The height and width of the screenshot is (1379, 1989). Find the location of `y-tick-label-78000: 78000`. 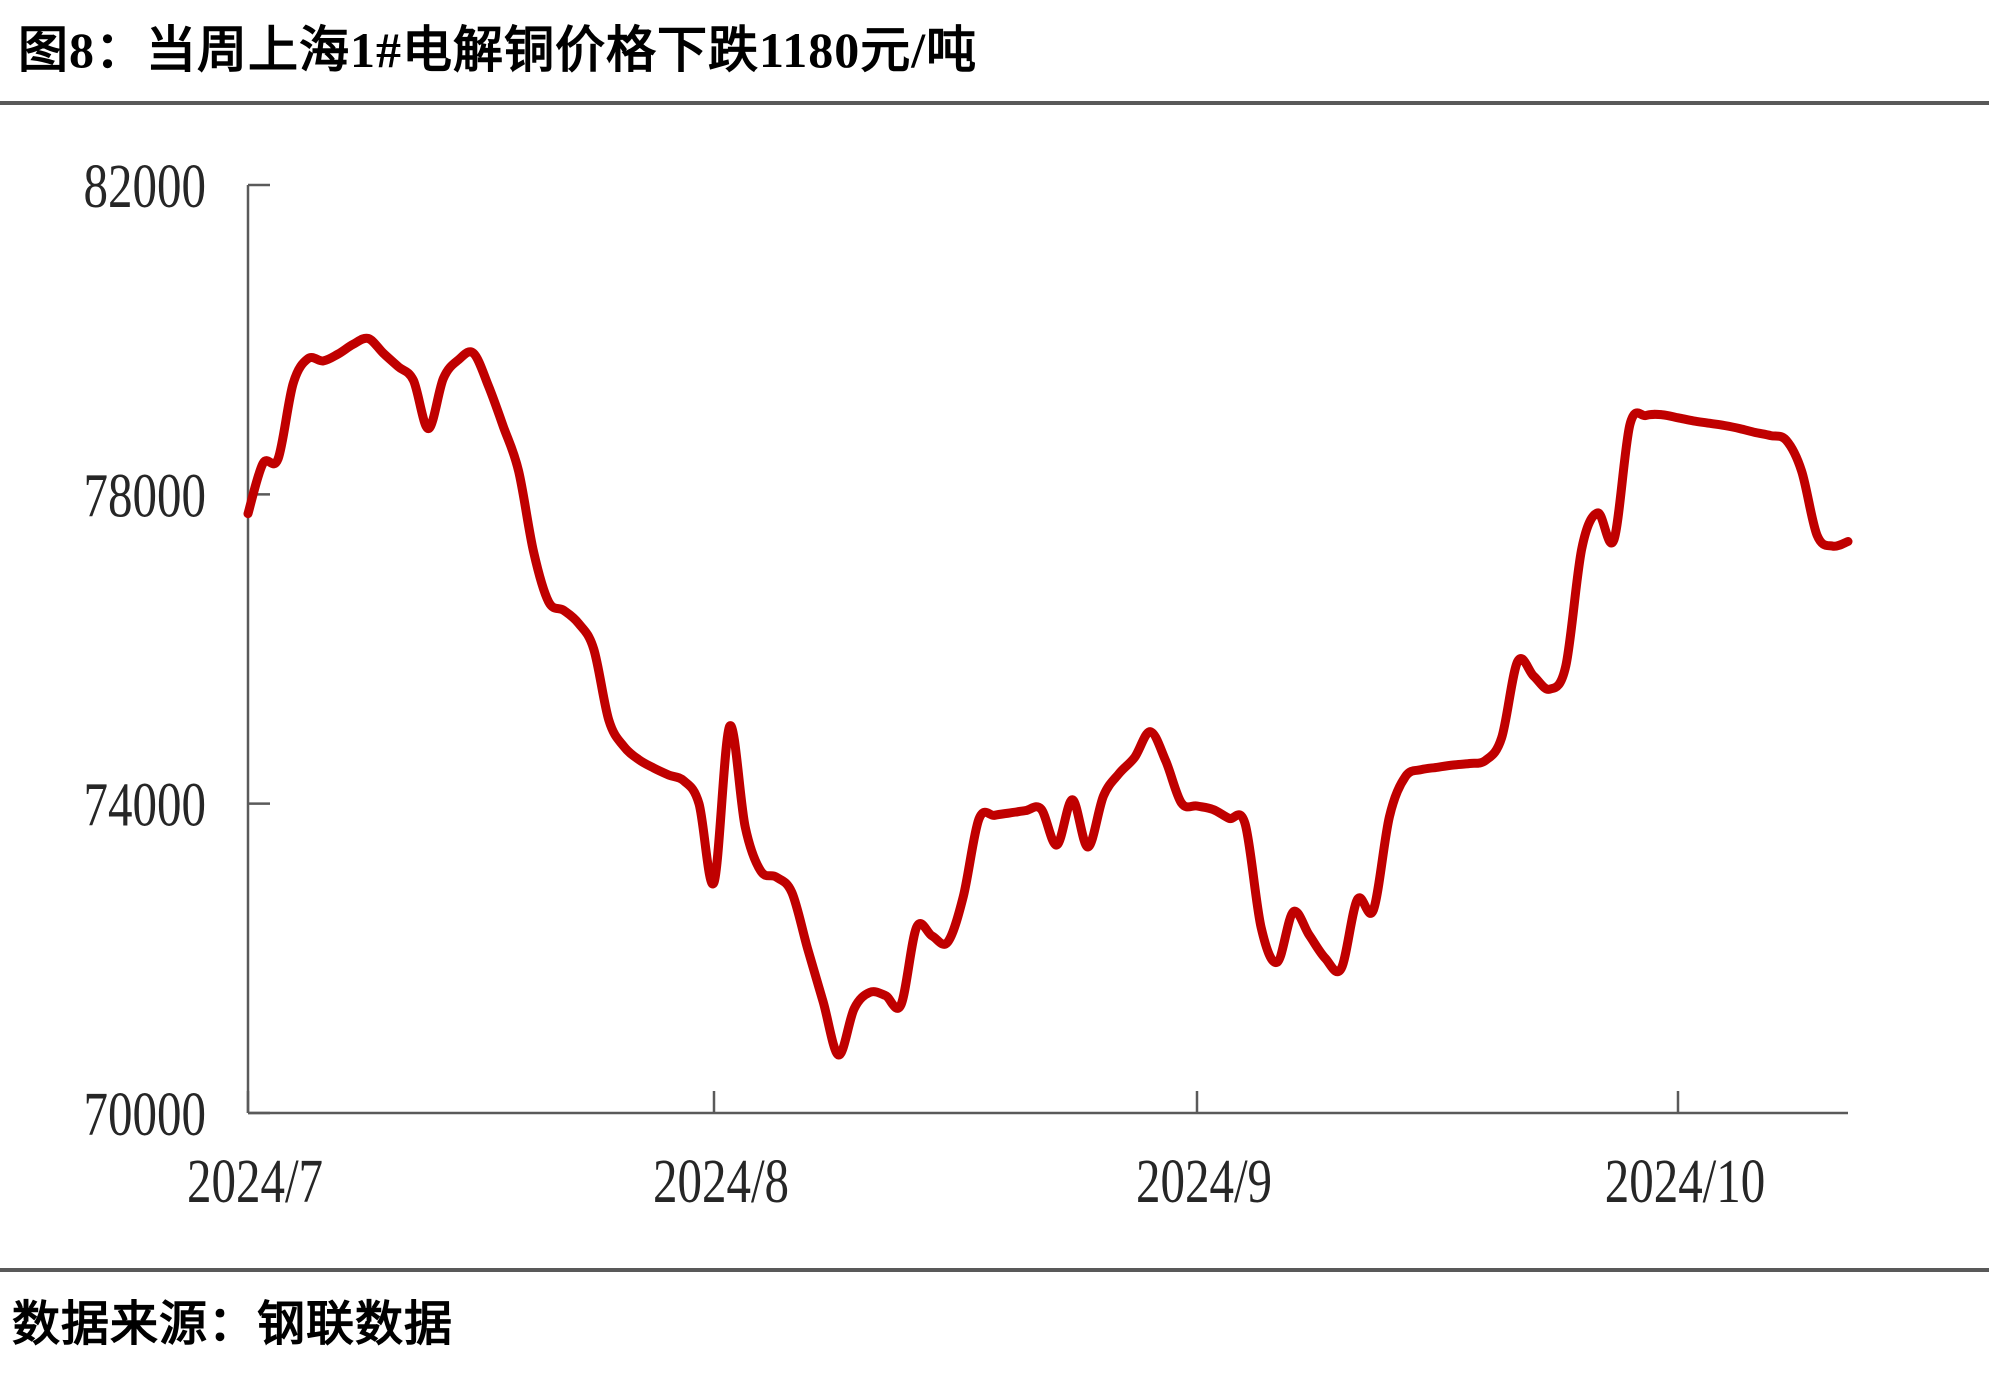

y-tick-label-78000: 78000 is located at coordinates (145, 496).